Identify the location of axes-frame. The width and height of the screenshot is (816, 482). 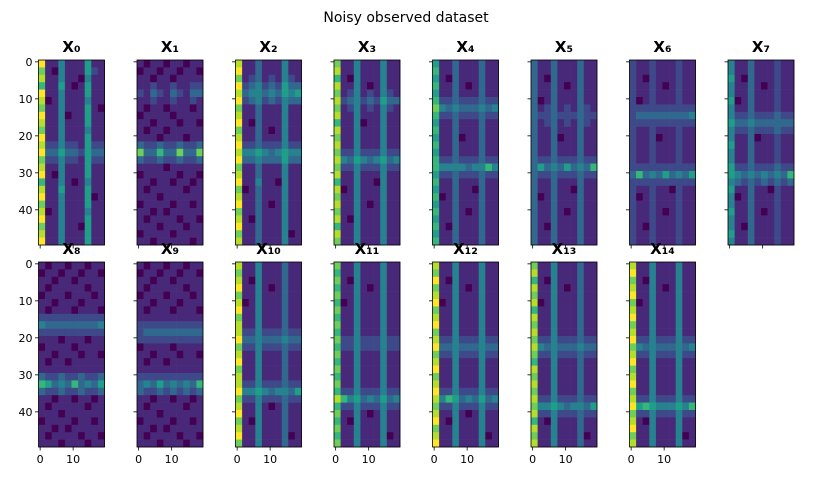
(367, 354).